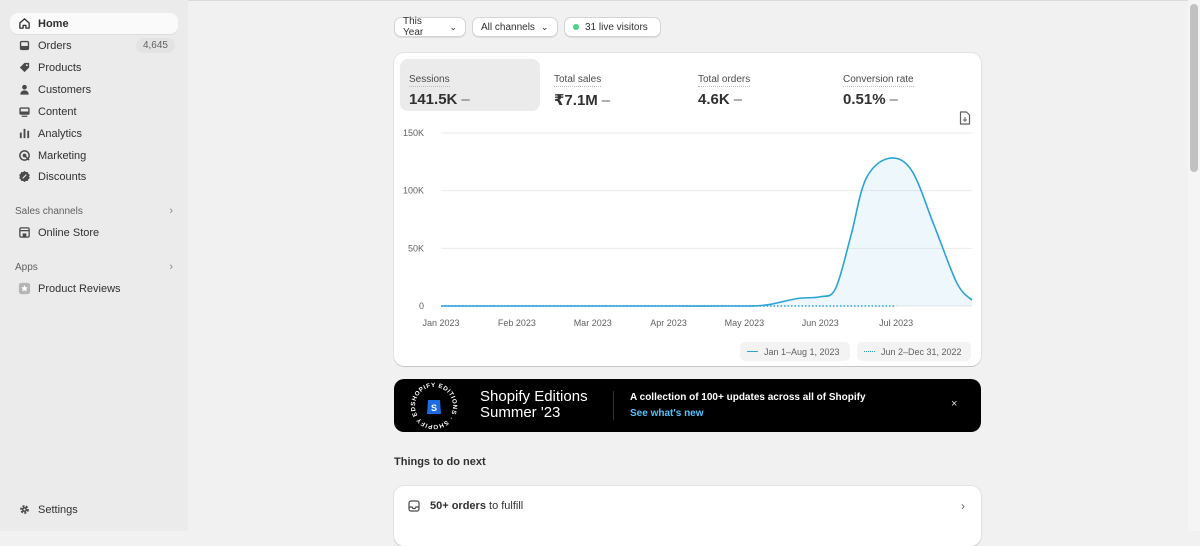  I want to click on sidebar-item-product-reviews: Product Reviews, so click(94, 288).